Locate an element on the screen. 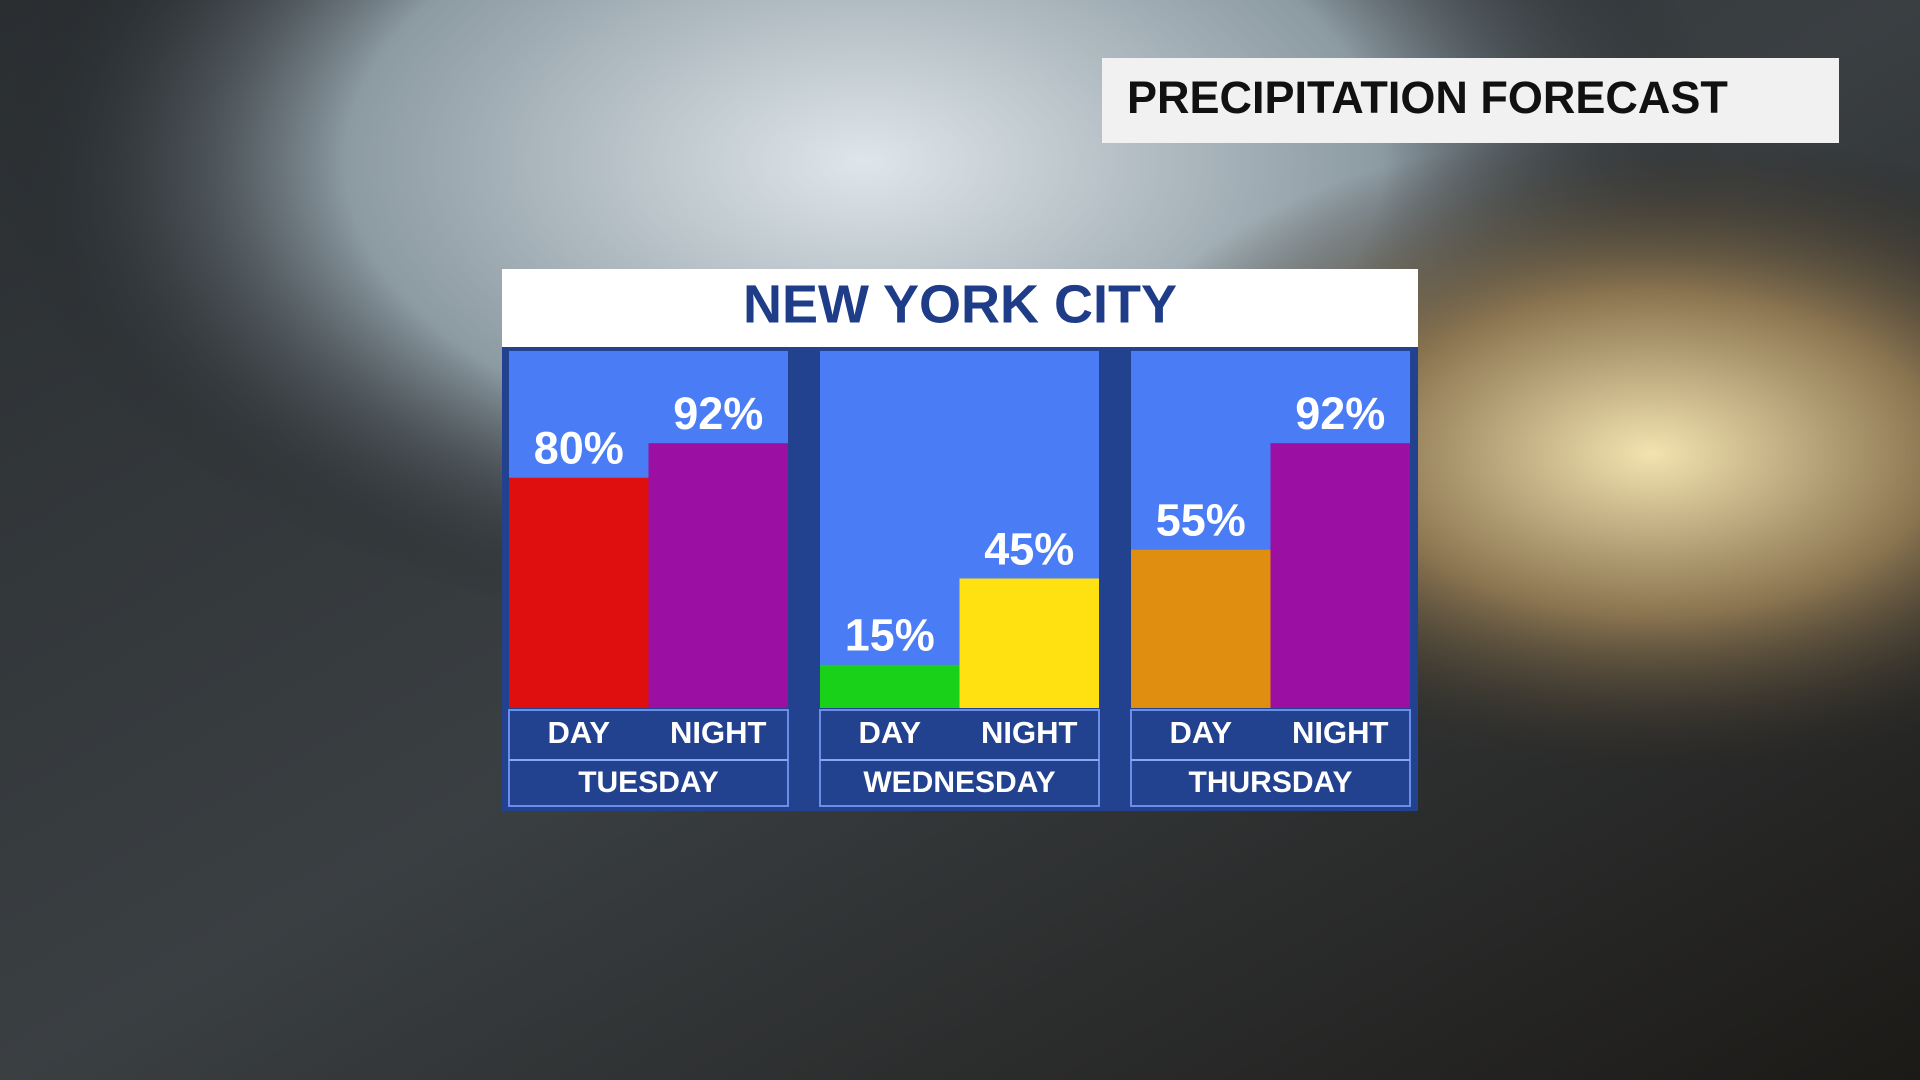 This screenshot has width=1920, height=1080. group-label: TUESDAY is located at coordinates (648, 782).